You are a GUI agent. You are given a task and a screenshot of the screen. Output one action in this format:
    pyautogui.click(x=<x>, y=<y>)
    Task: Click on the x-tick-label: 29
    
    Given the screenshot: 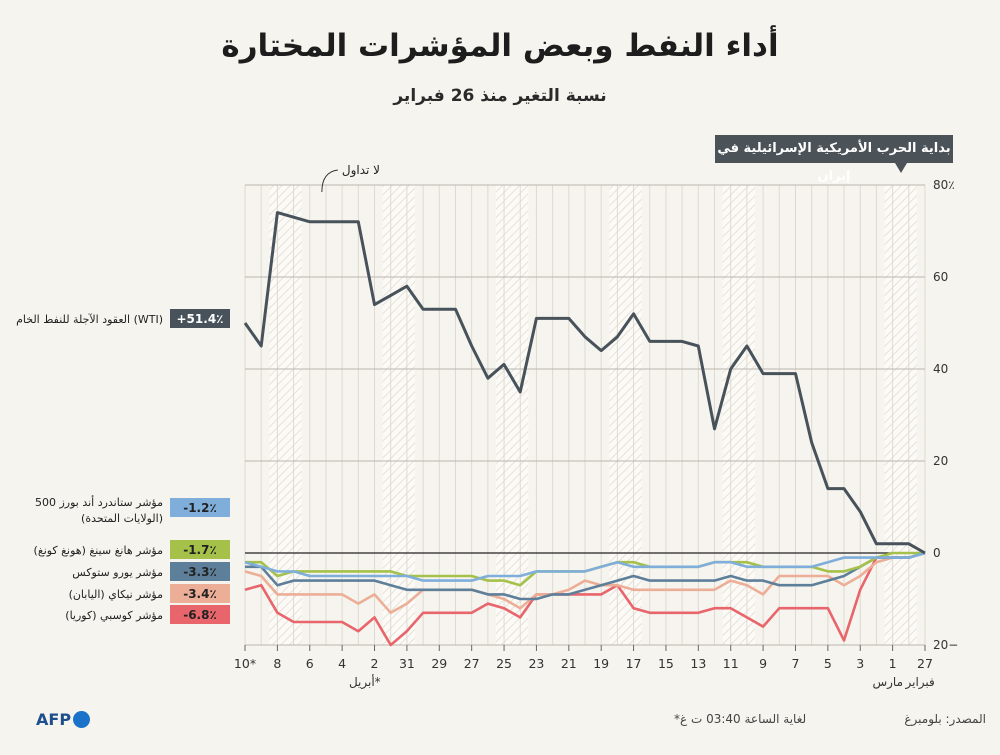 What is the action you would take?
    pyautogui.click(x=439, y=663)
    